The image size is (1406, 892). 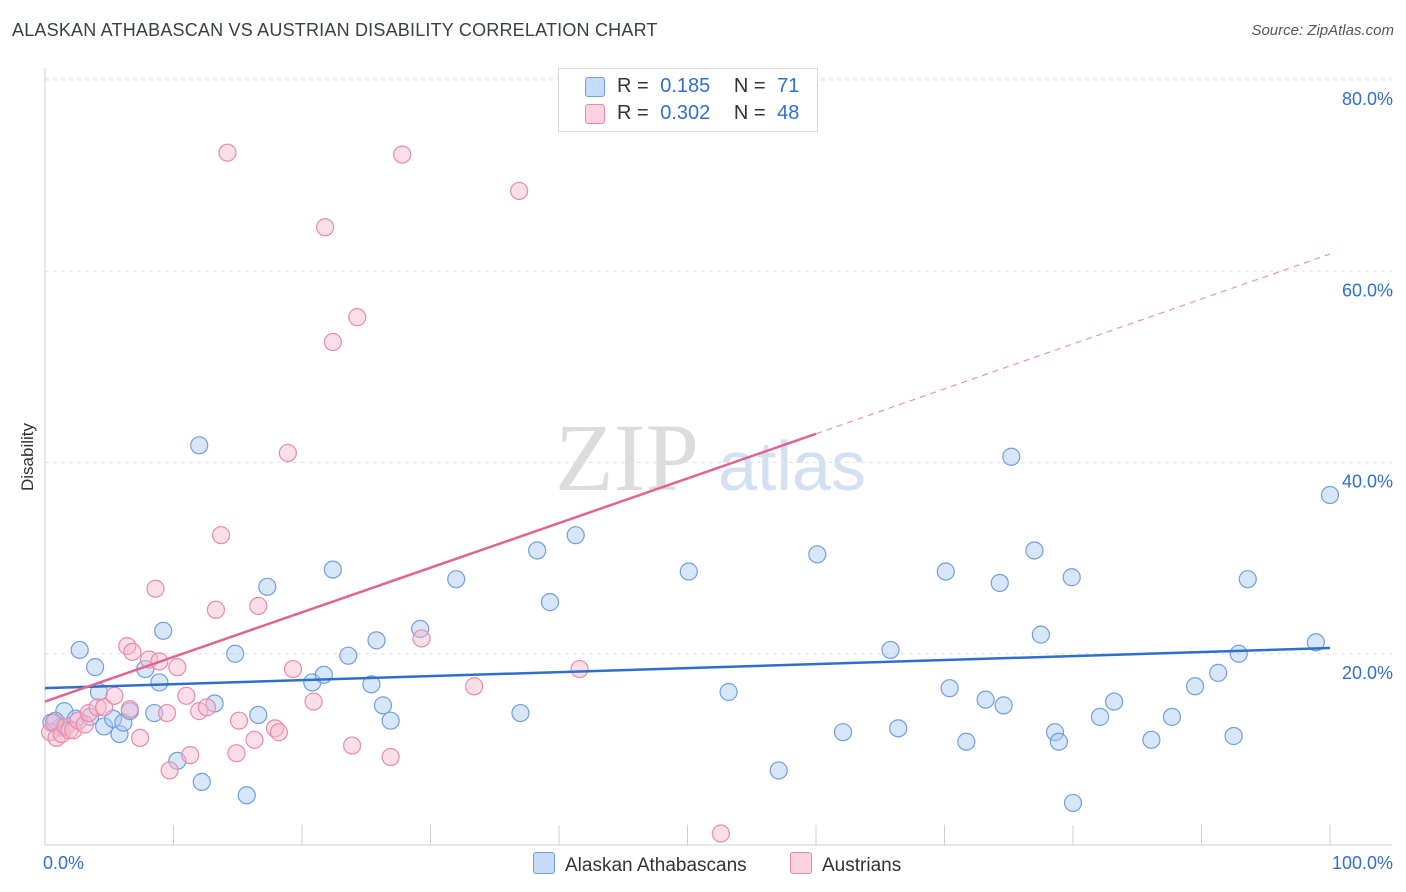 What do you see at coordinates (595, 114) in the screenshot?
I see `legend-swatch-pink` at bounding box center [595, 114].